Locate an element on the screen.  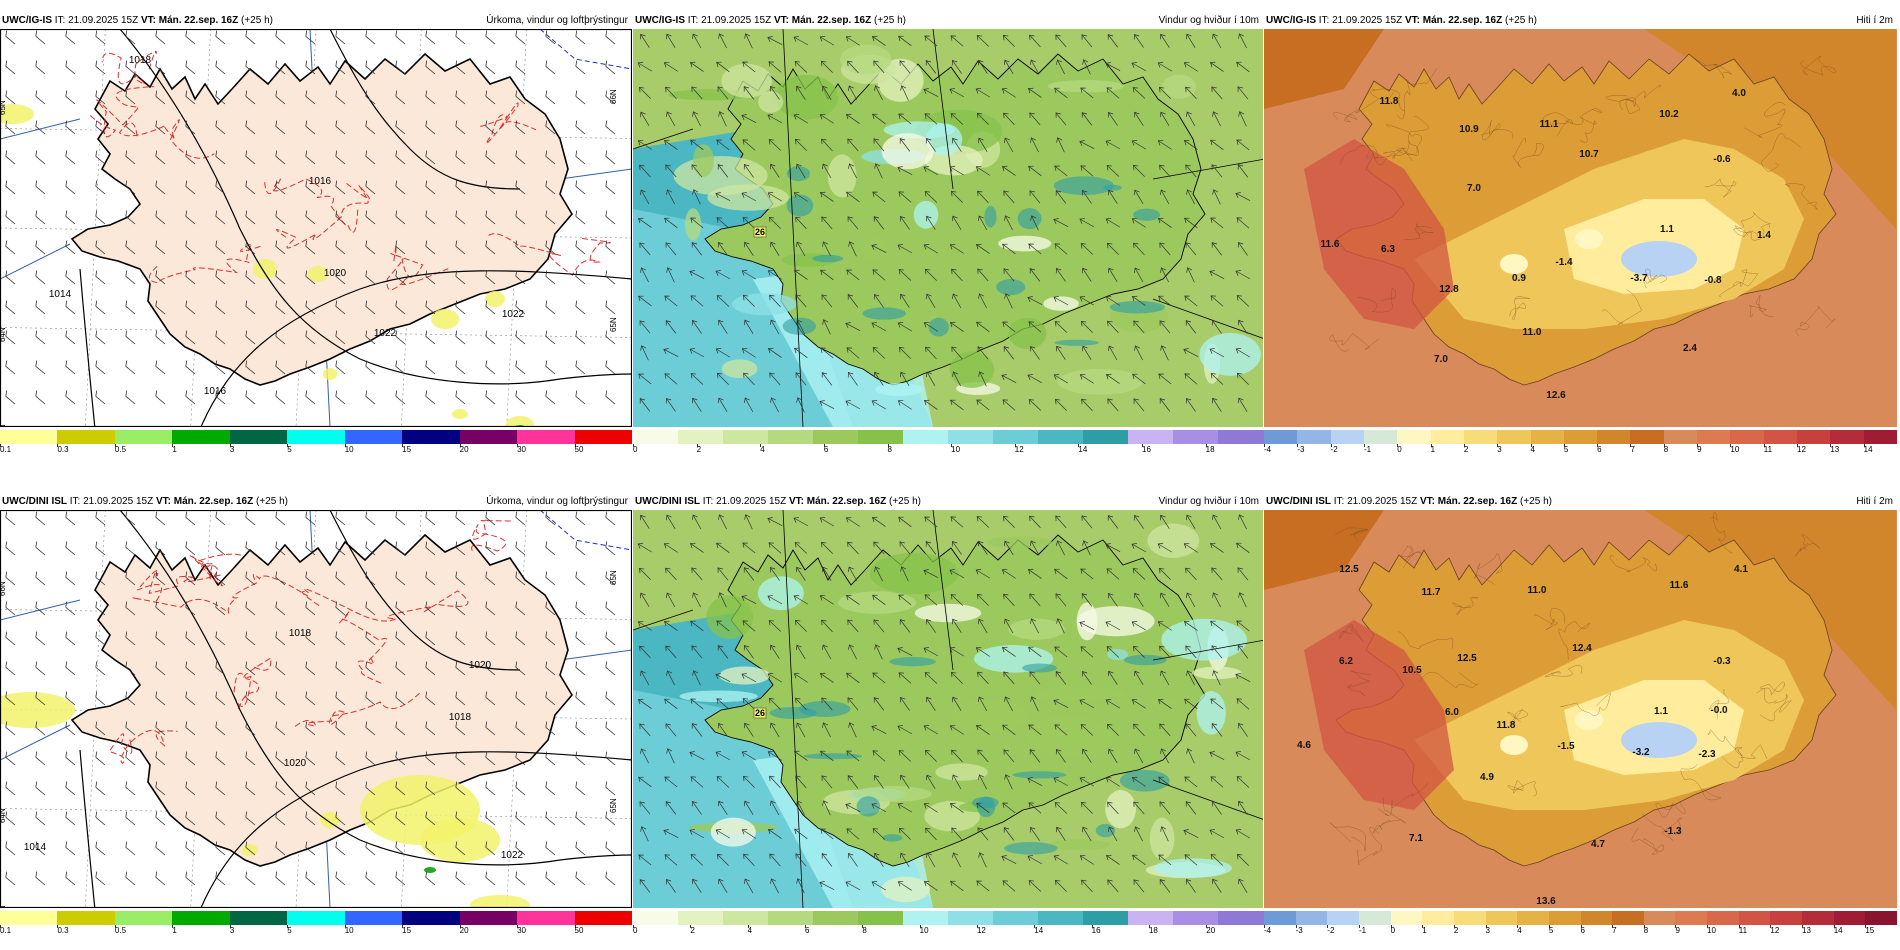
colorbar-tick-label: 6 is located at coordinates (1582, 930).